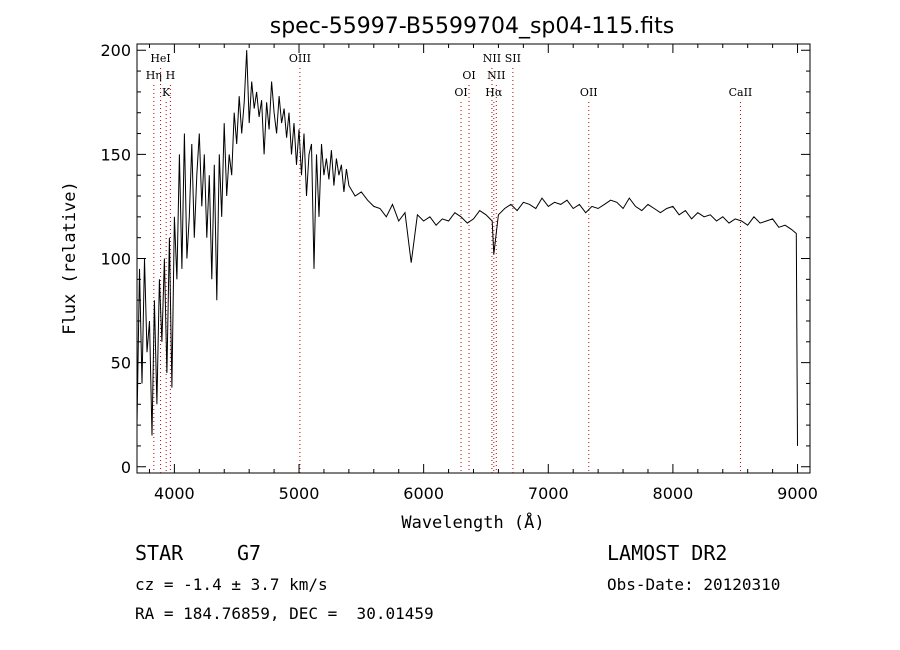  Describe the element at coordinates (423, 493) in the screenshot. I see `x-tick-label: 6000` at that location.